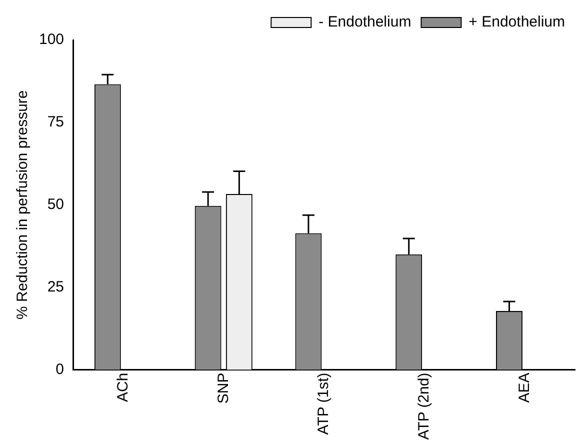  I want to click on y-tick-label: 75, so click(55, 122).